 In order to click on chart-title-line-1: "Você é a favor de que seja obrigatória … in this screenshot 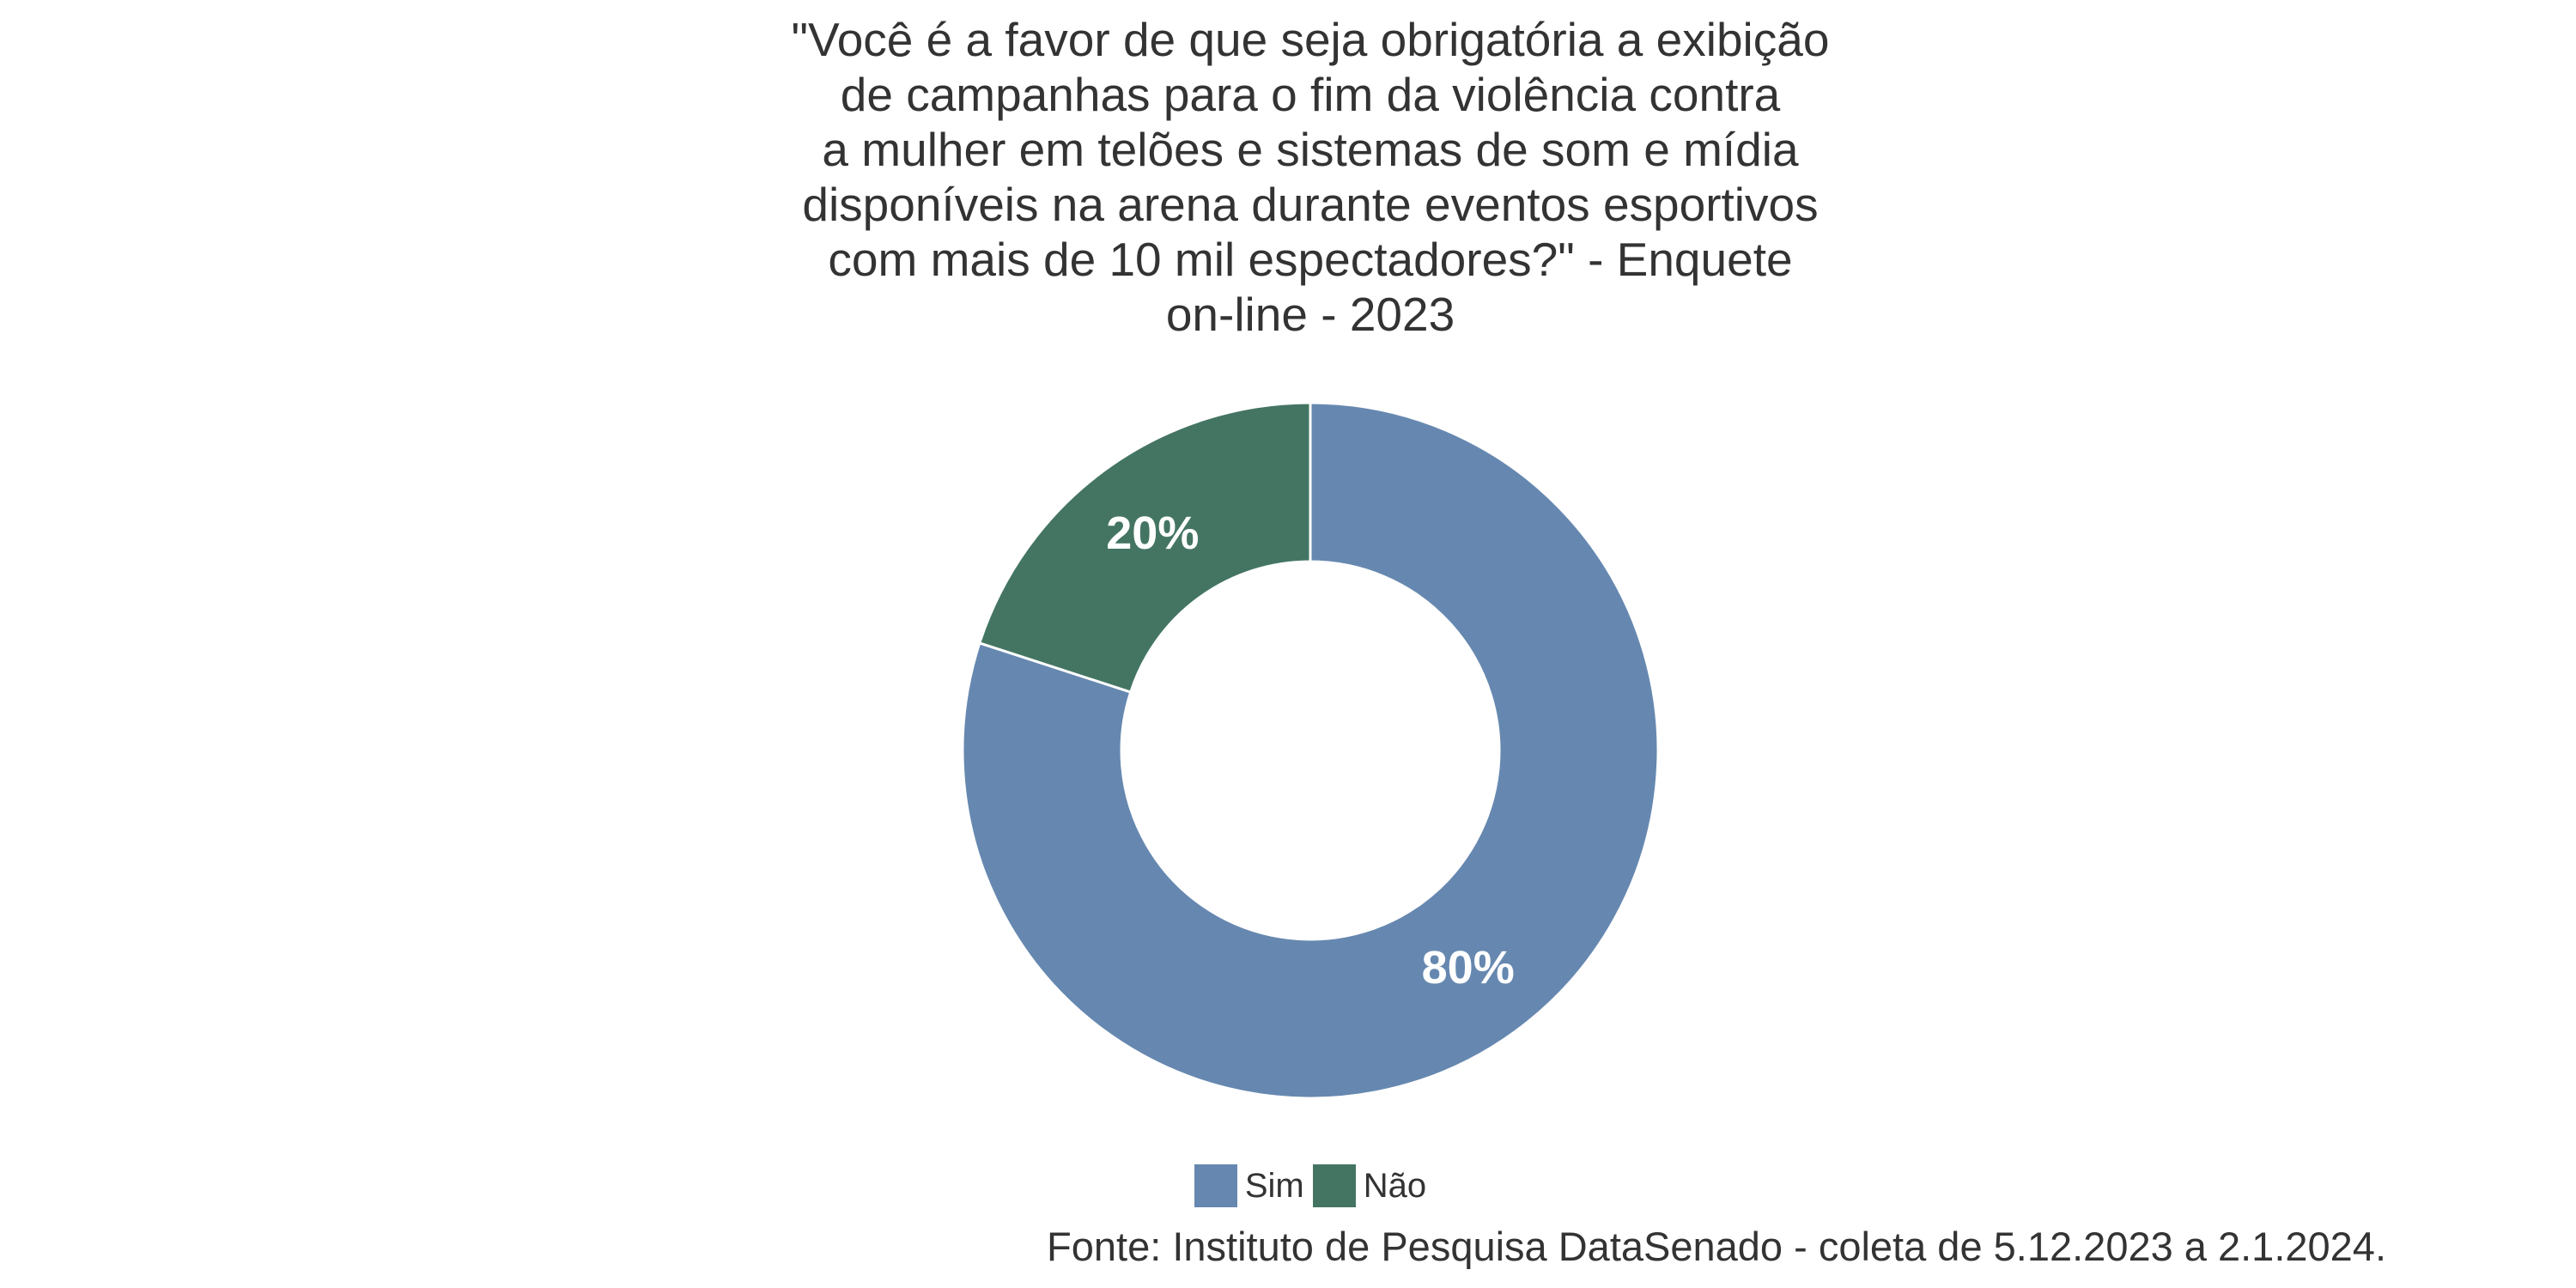, I will do `click(1310, 40)`.